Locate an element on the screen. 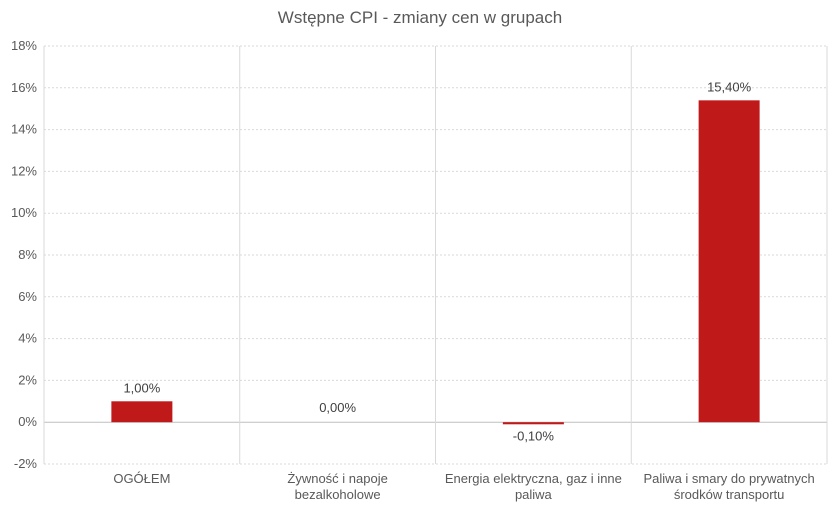 This screenshot has height=516, width=839. x-tick-label: OGÓŁEM is located at coordinates (141, 478).